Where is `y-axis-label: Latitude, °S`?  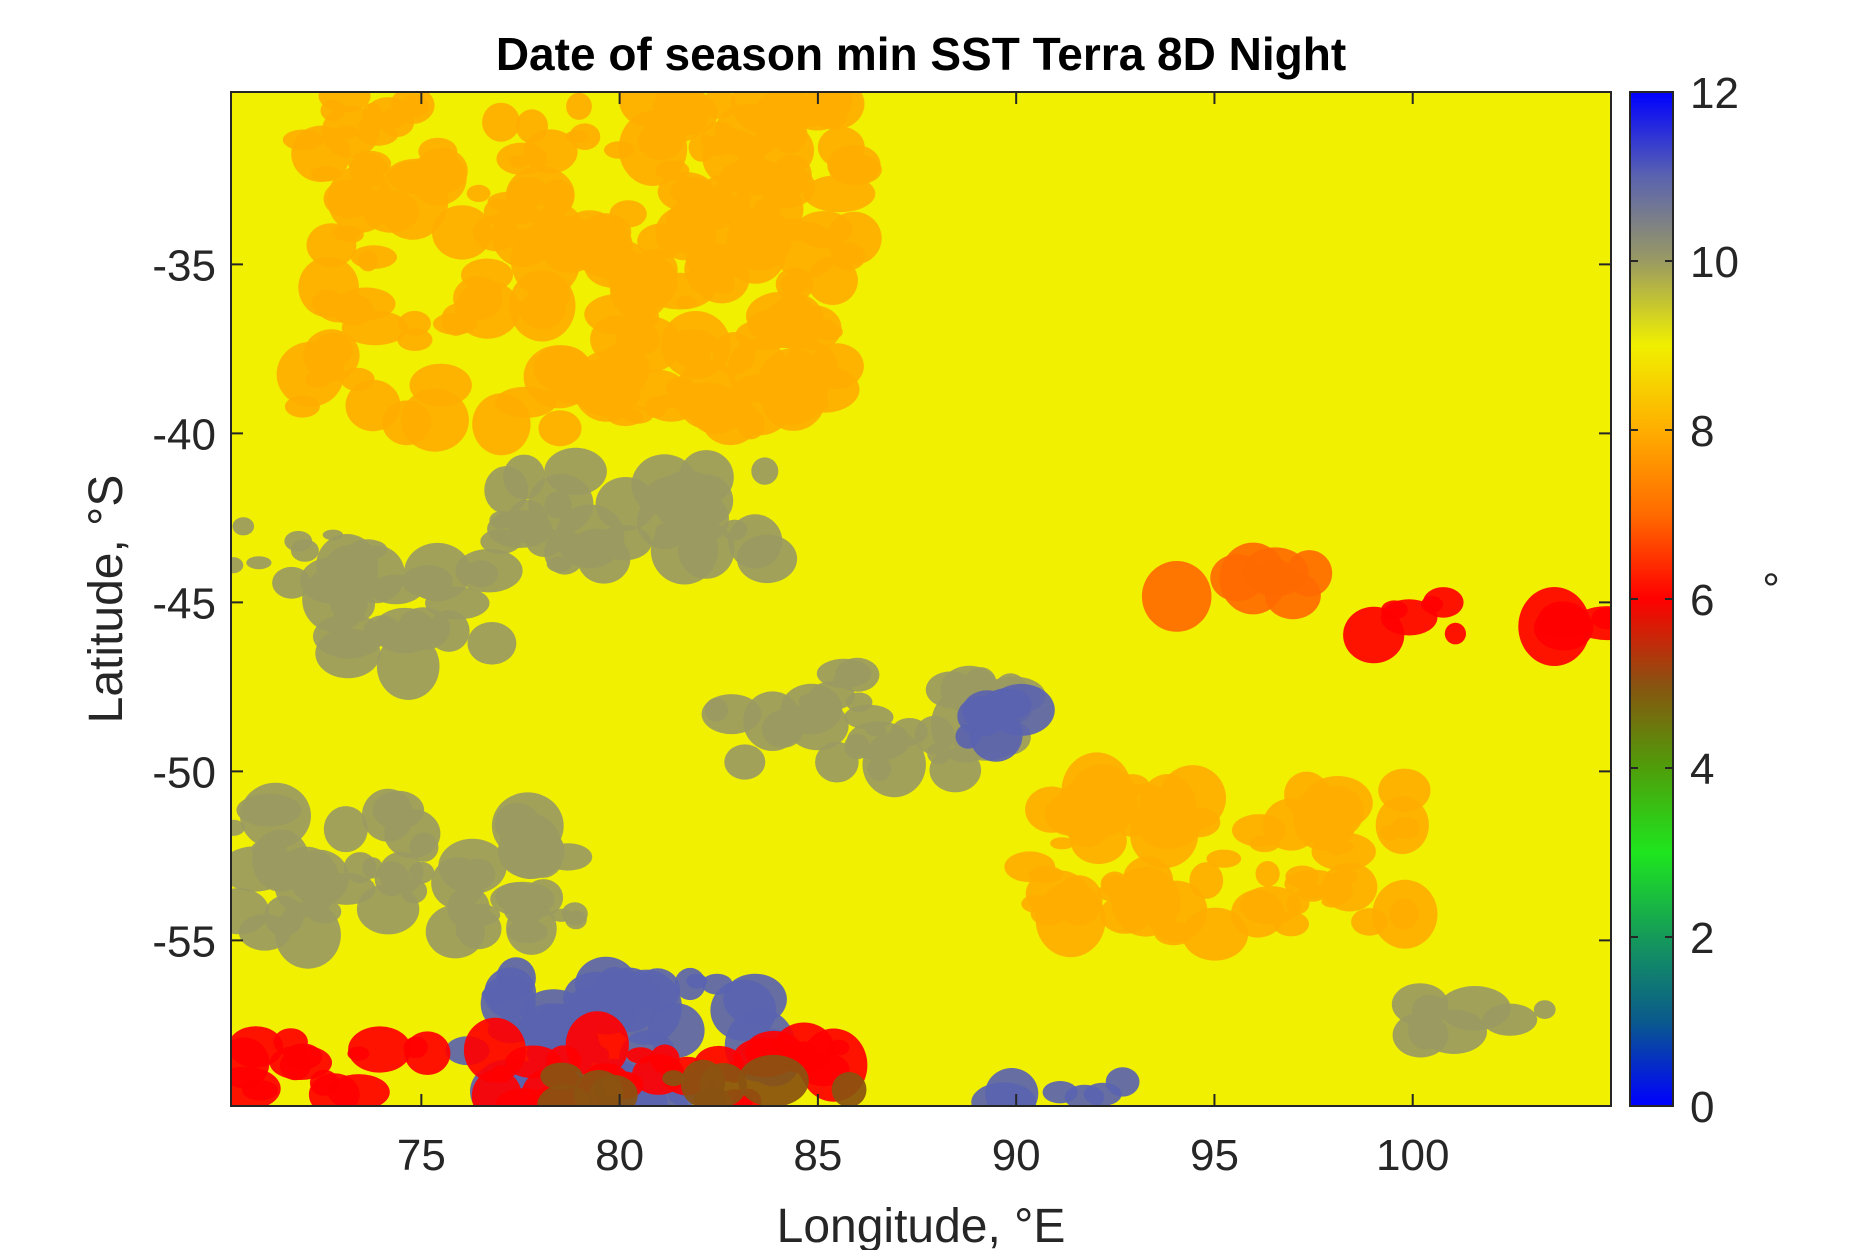
y-axis-label: Latitude, °S is located at coordinates (106, 599).